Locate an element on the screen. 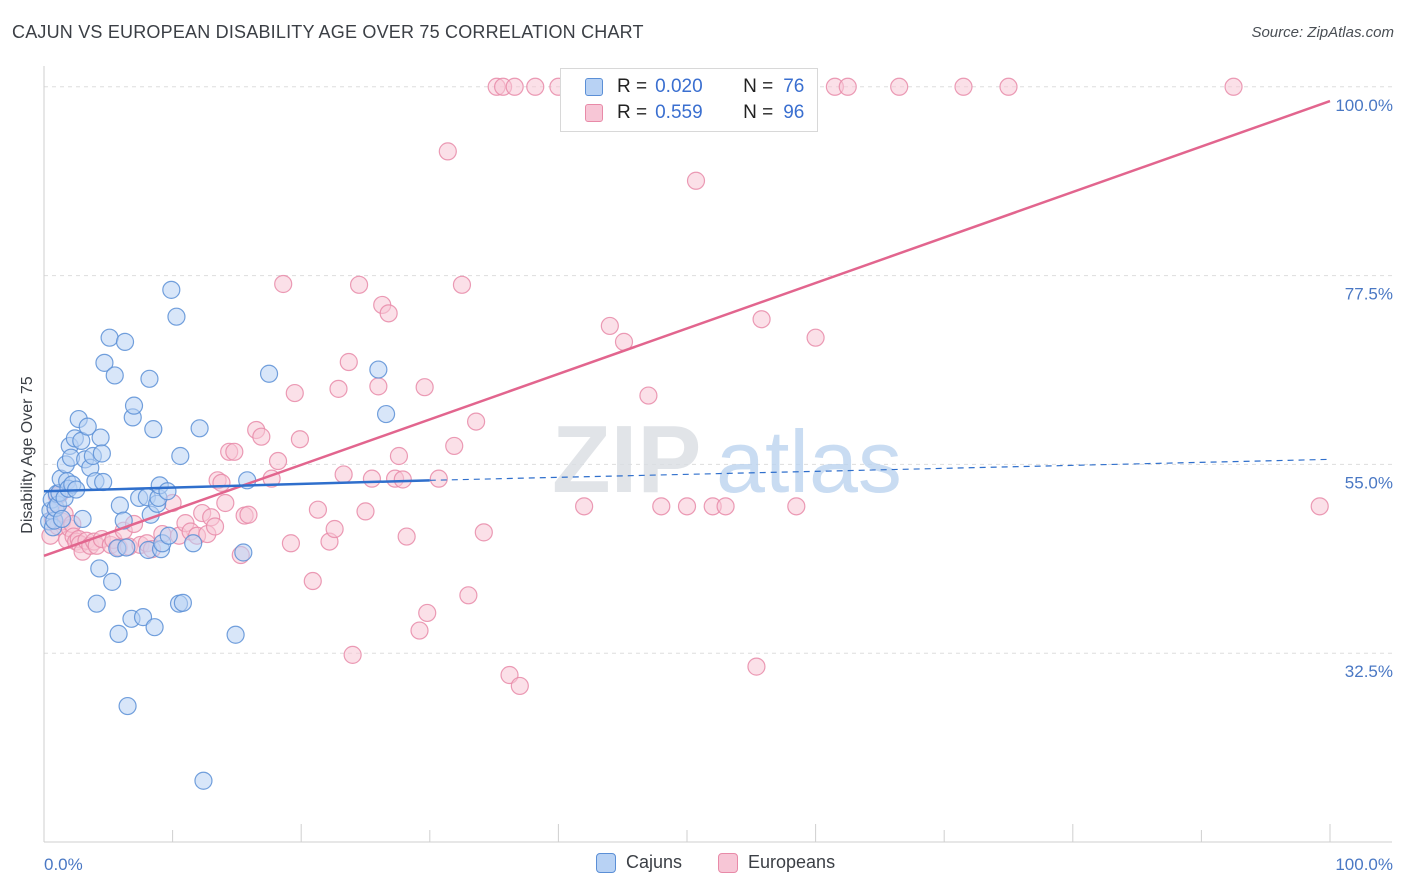  series-legend: Cajuns Europeans is located at coordinates (703, 865).